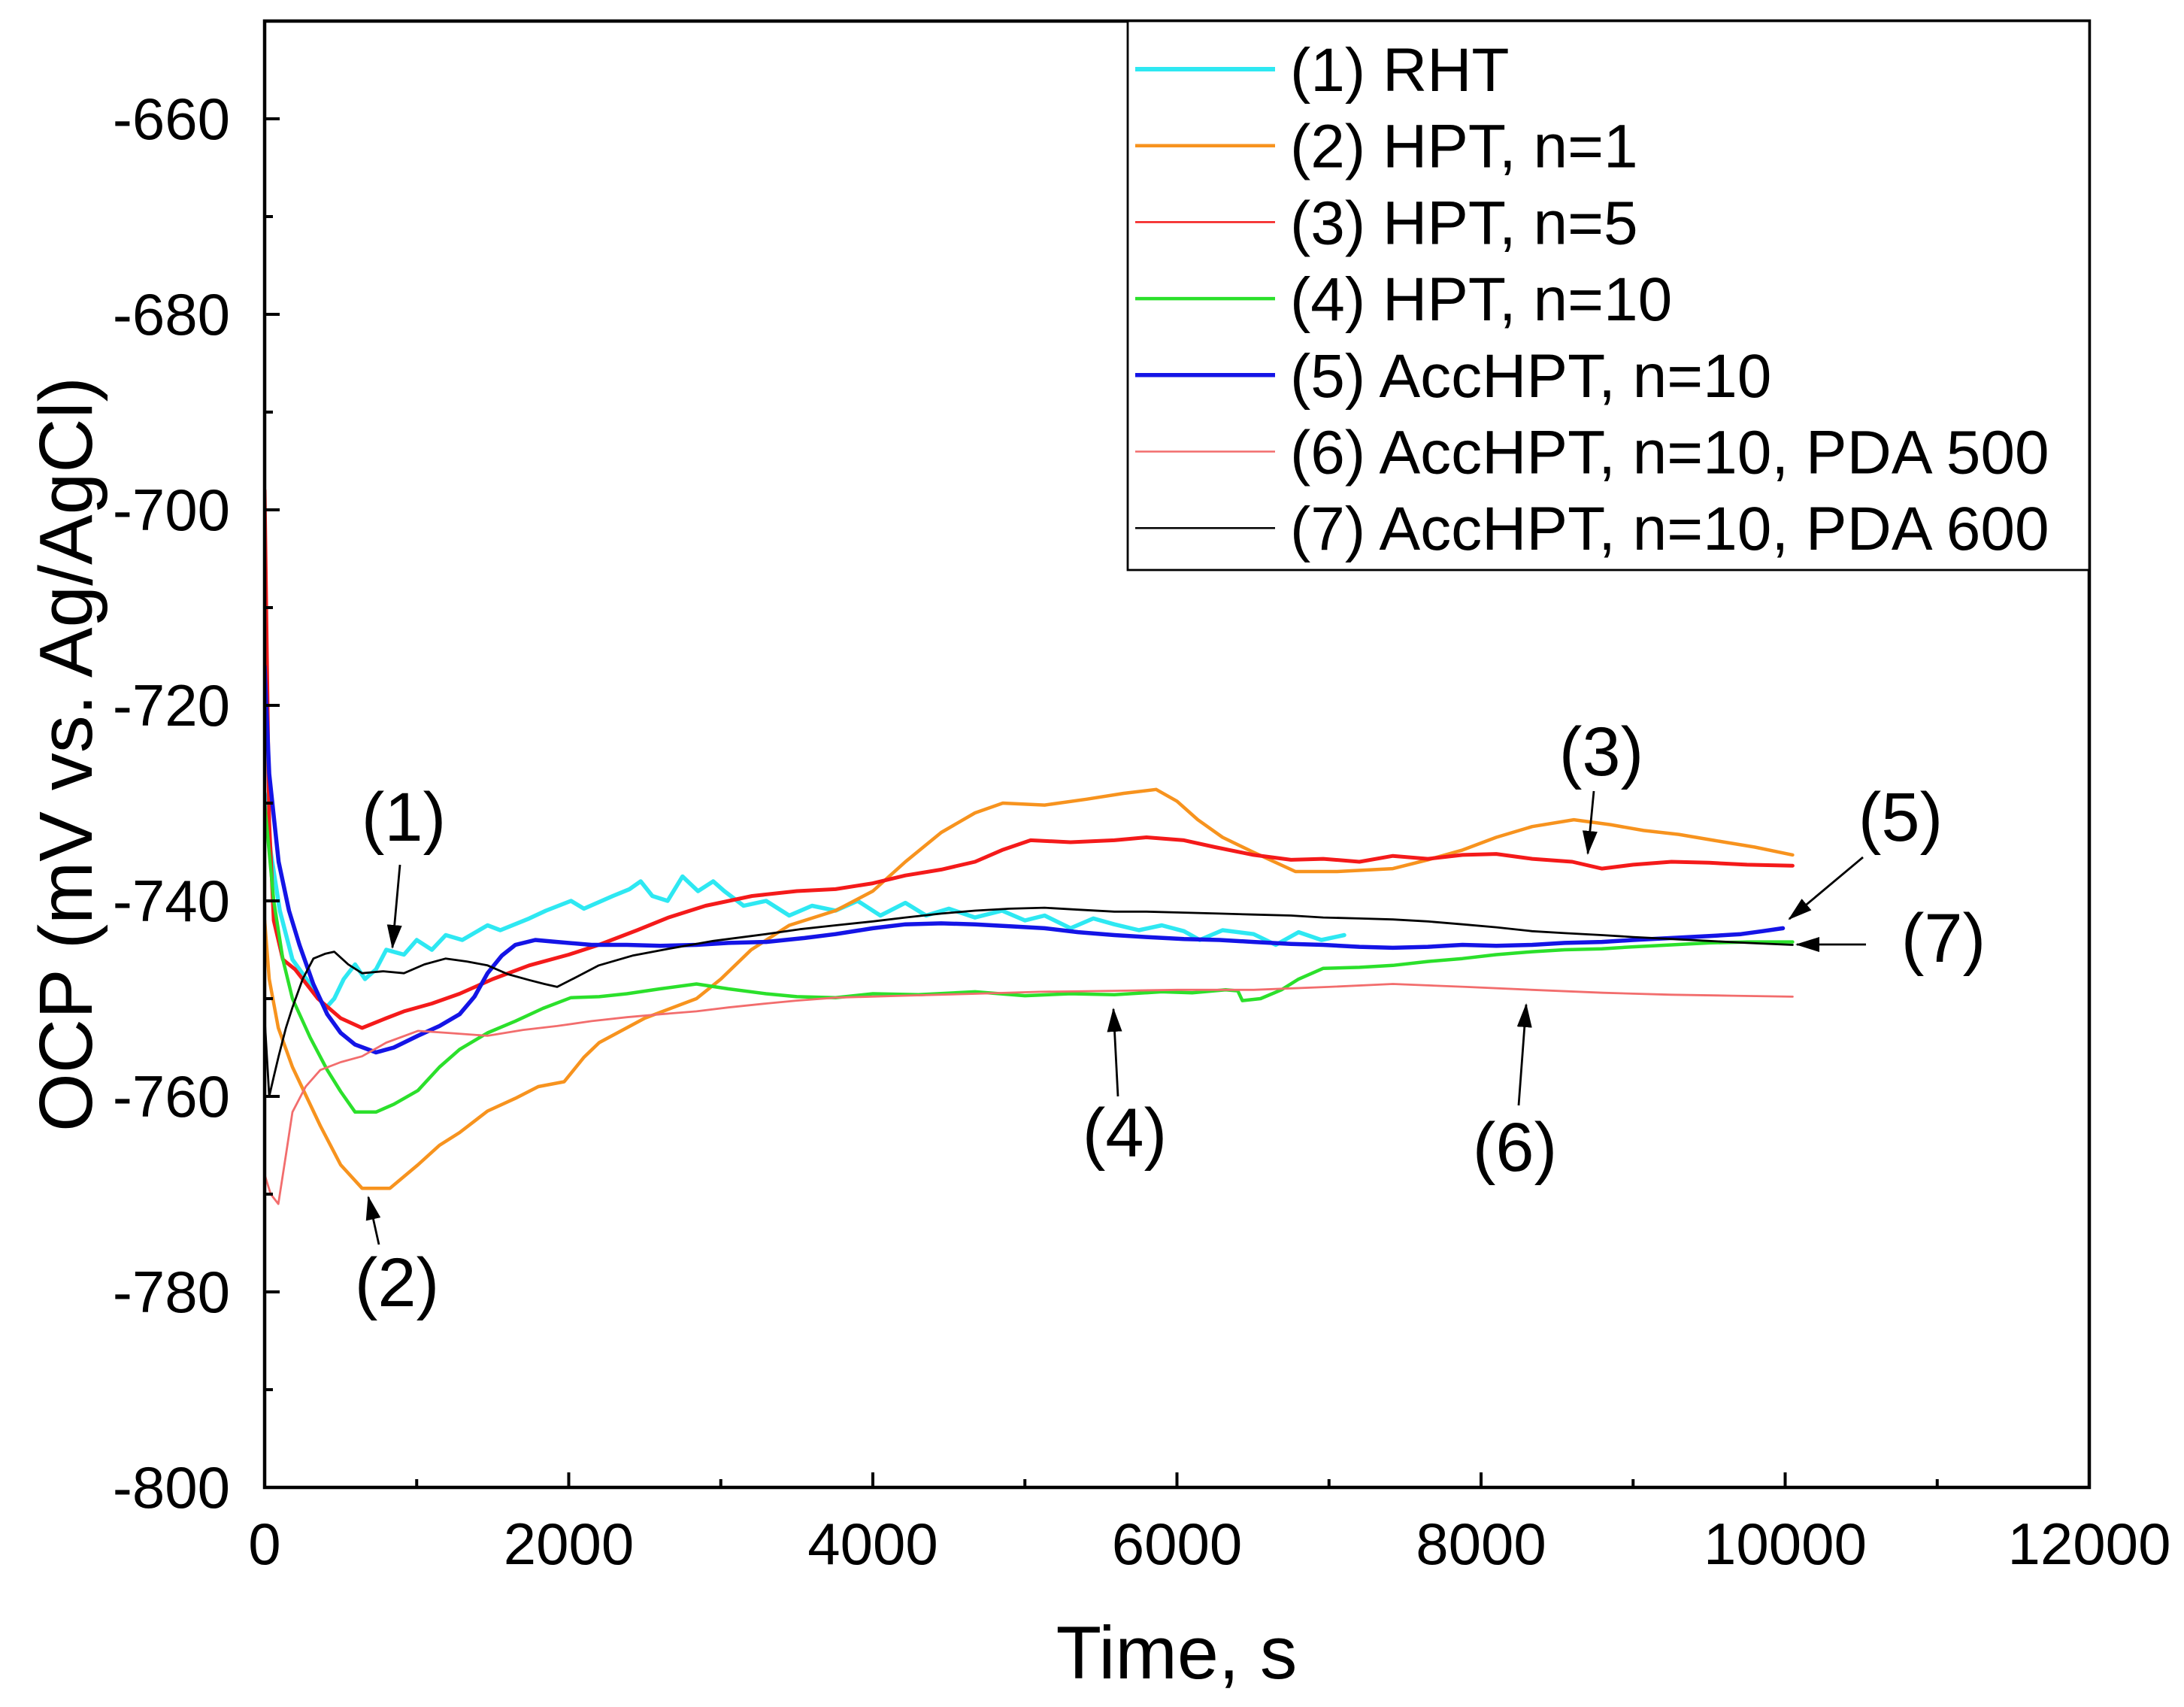 This screenshot has width=2184, height=1707. I want to click on annotation-label-5: (5), so click(1900, 817).